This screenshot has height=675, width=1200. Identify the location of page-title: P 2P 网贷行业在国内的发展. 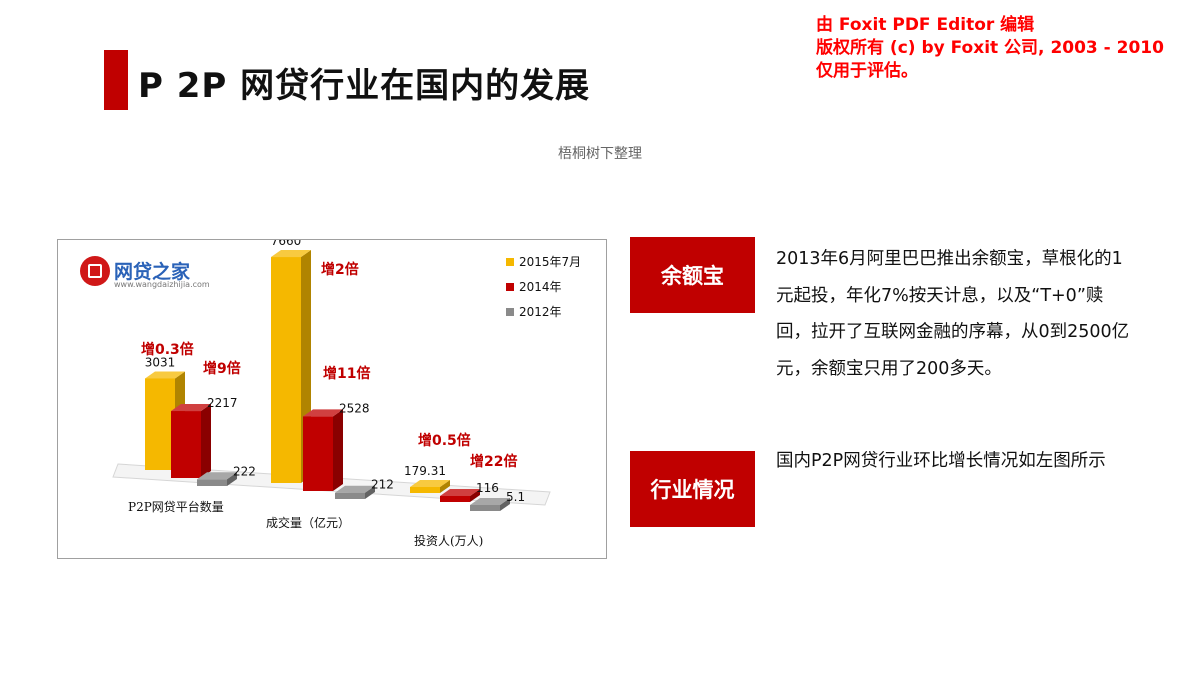
(364, 86).